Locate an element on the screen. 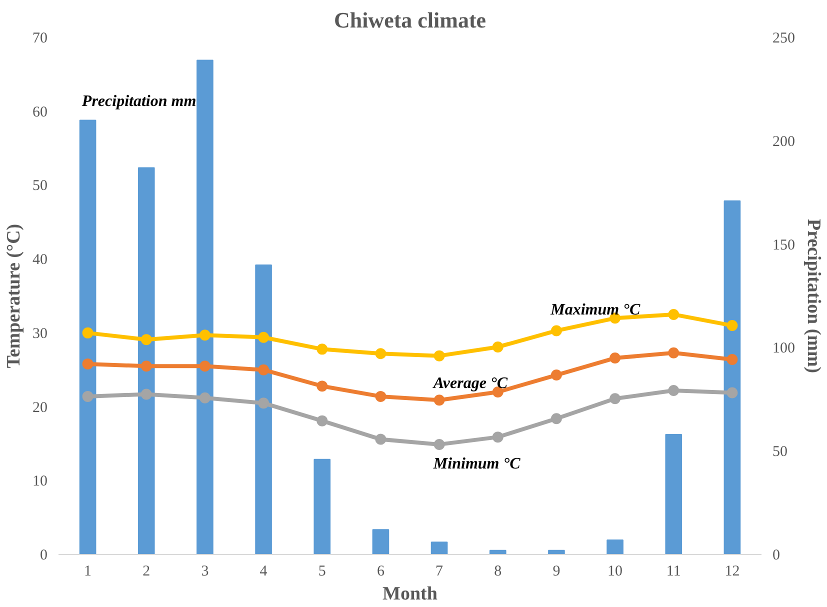  y-tick-label: 10 is located at coordinates (40, 482).